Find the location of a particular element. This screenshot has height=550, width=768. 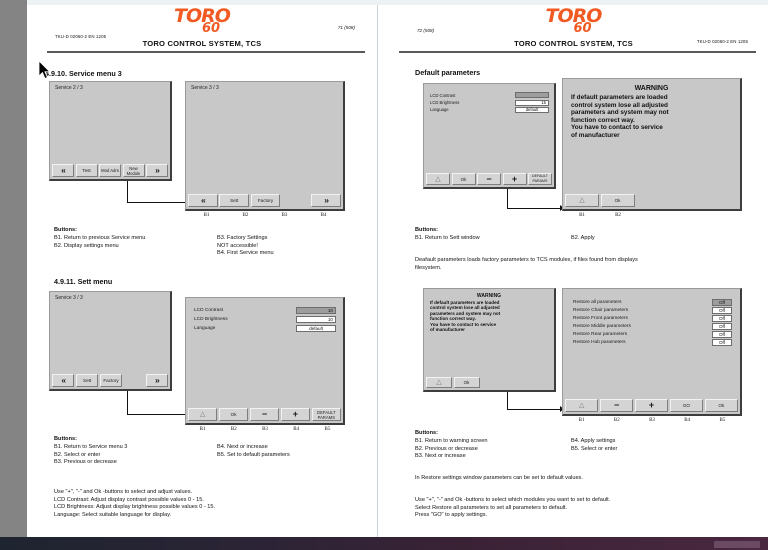

toro-logo: TORO 60 is located at coordinates (574, 21).